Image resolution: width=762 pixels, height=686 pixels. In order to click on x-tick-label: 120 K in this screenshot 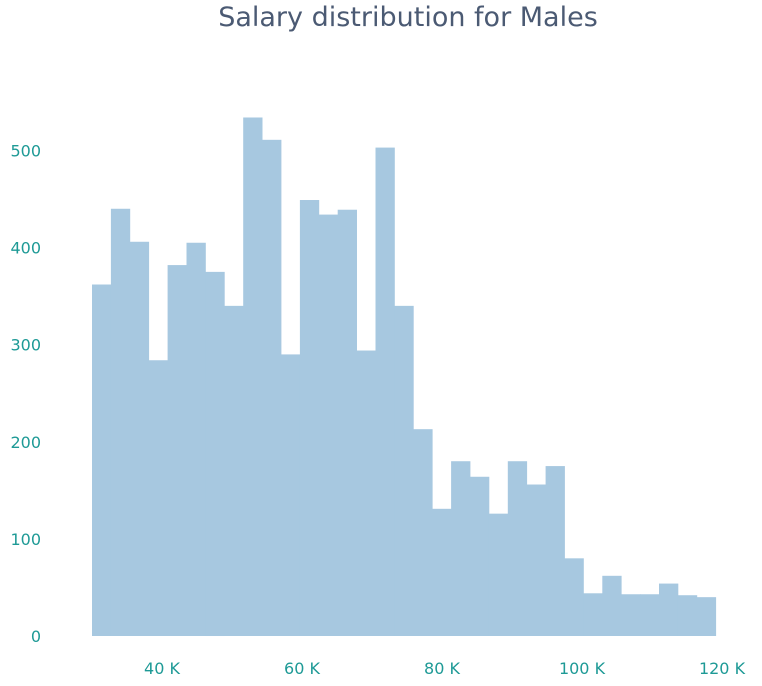, I will do `click(722, 668)`.